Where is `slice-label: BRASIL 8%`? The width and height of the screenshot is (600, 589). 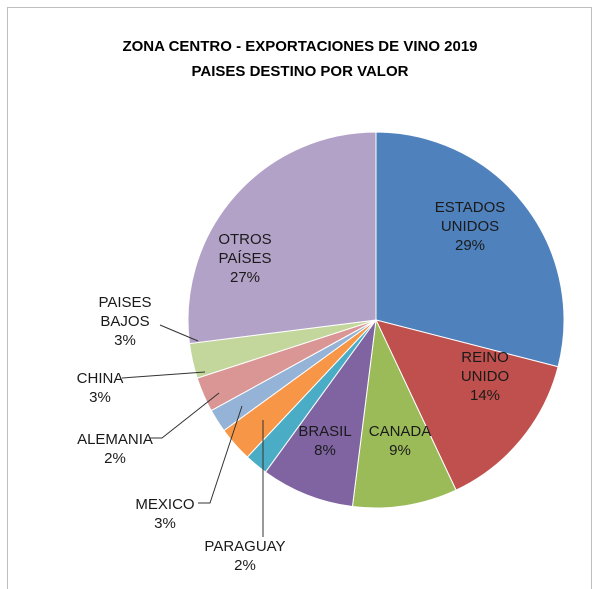 slice-label: BRASIL 8% is located at coordinates (325, 441).